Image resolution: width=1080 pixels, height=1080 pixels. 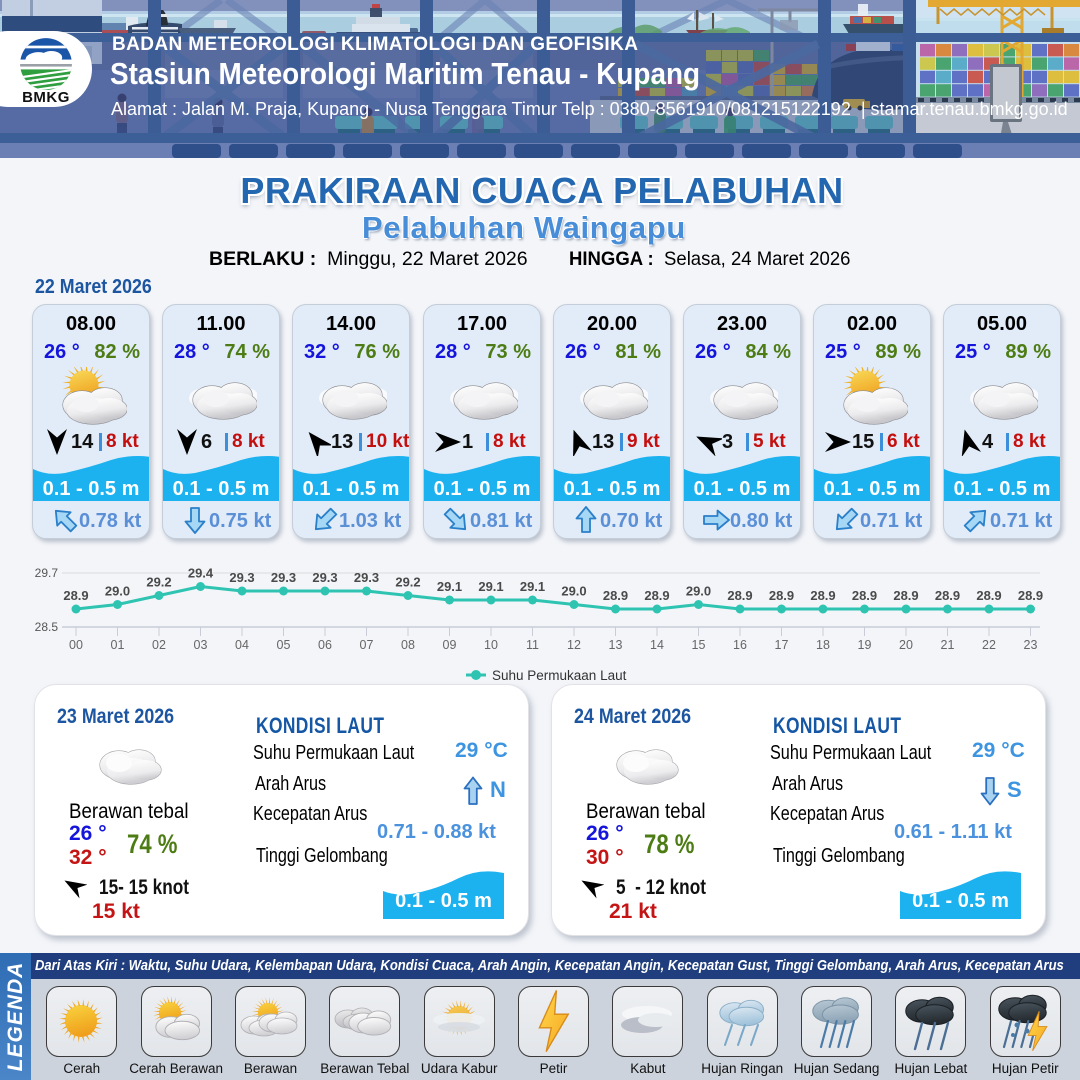 What do you see at coordinates (574, 645) in the screenshot?
I see `svg-text: 12` at bounding box center [574, 645].